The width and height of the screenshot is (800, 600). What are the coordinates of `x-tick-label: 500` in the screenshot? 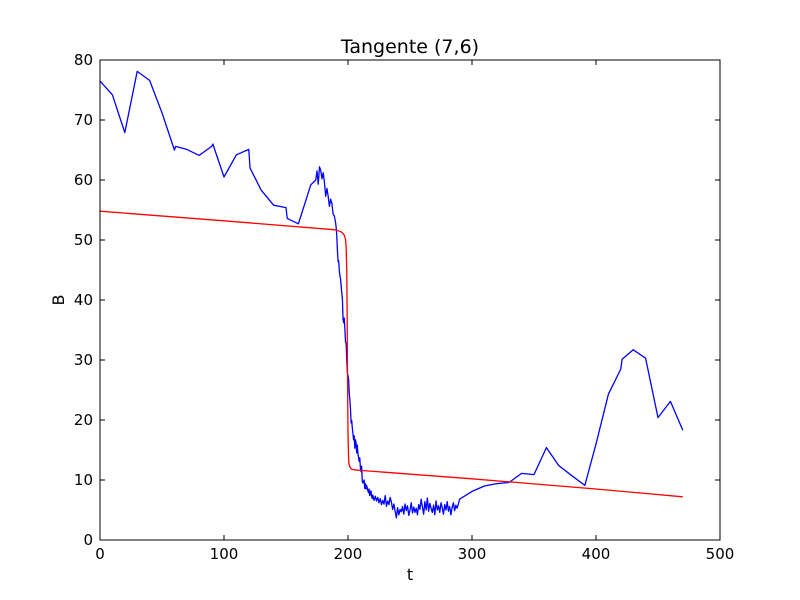 It's located at (720, 554).